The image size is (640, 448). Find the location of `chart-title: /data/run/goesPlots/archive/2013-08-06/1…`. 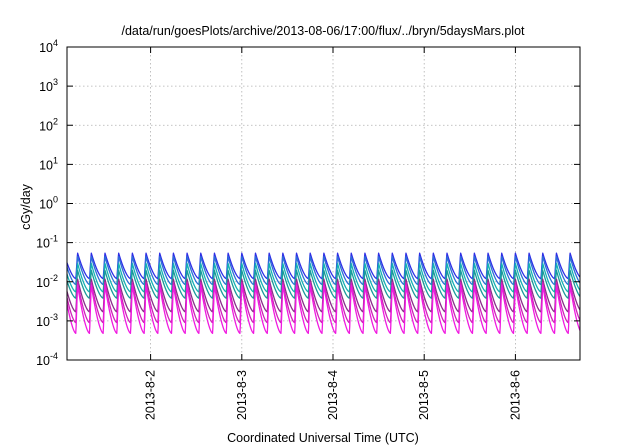

chart-title: /data/run/goesPlots/archive/2013-08-06/1… is located at coordinates (323, 31).